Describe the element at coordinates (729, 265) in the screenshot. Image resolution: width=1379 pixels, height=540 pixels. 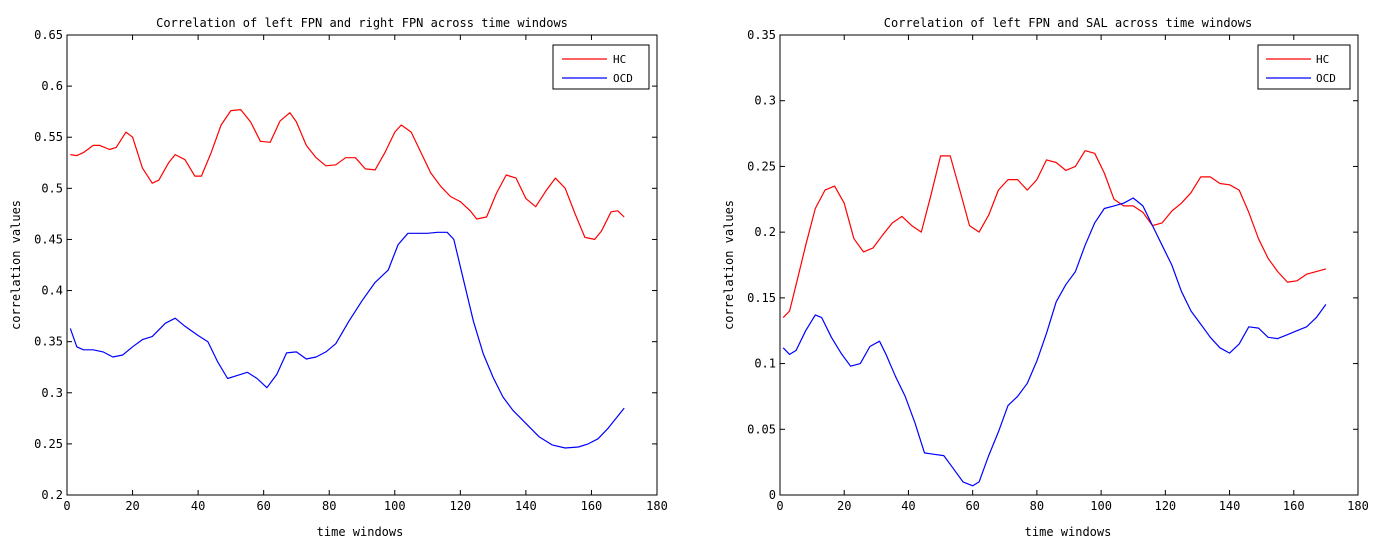
I see `chart-right-y-axis-label: correlation values` at that location.